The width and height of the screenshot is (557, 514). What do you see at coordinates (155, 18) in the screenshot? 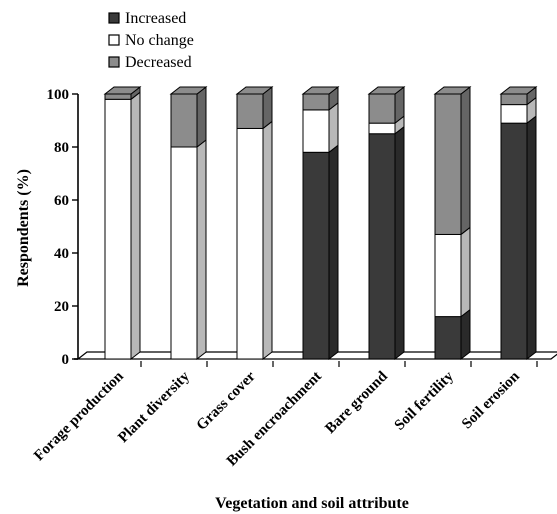
I see `legend-label: Increased` at bounding box center [155, 18].